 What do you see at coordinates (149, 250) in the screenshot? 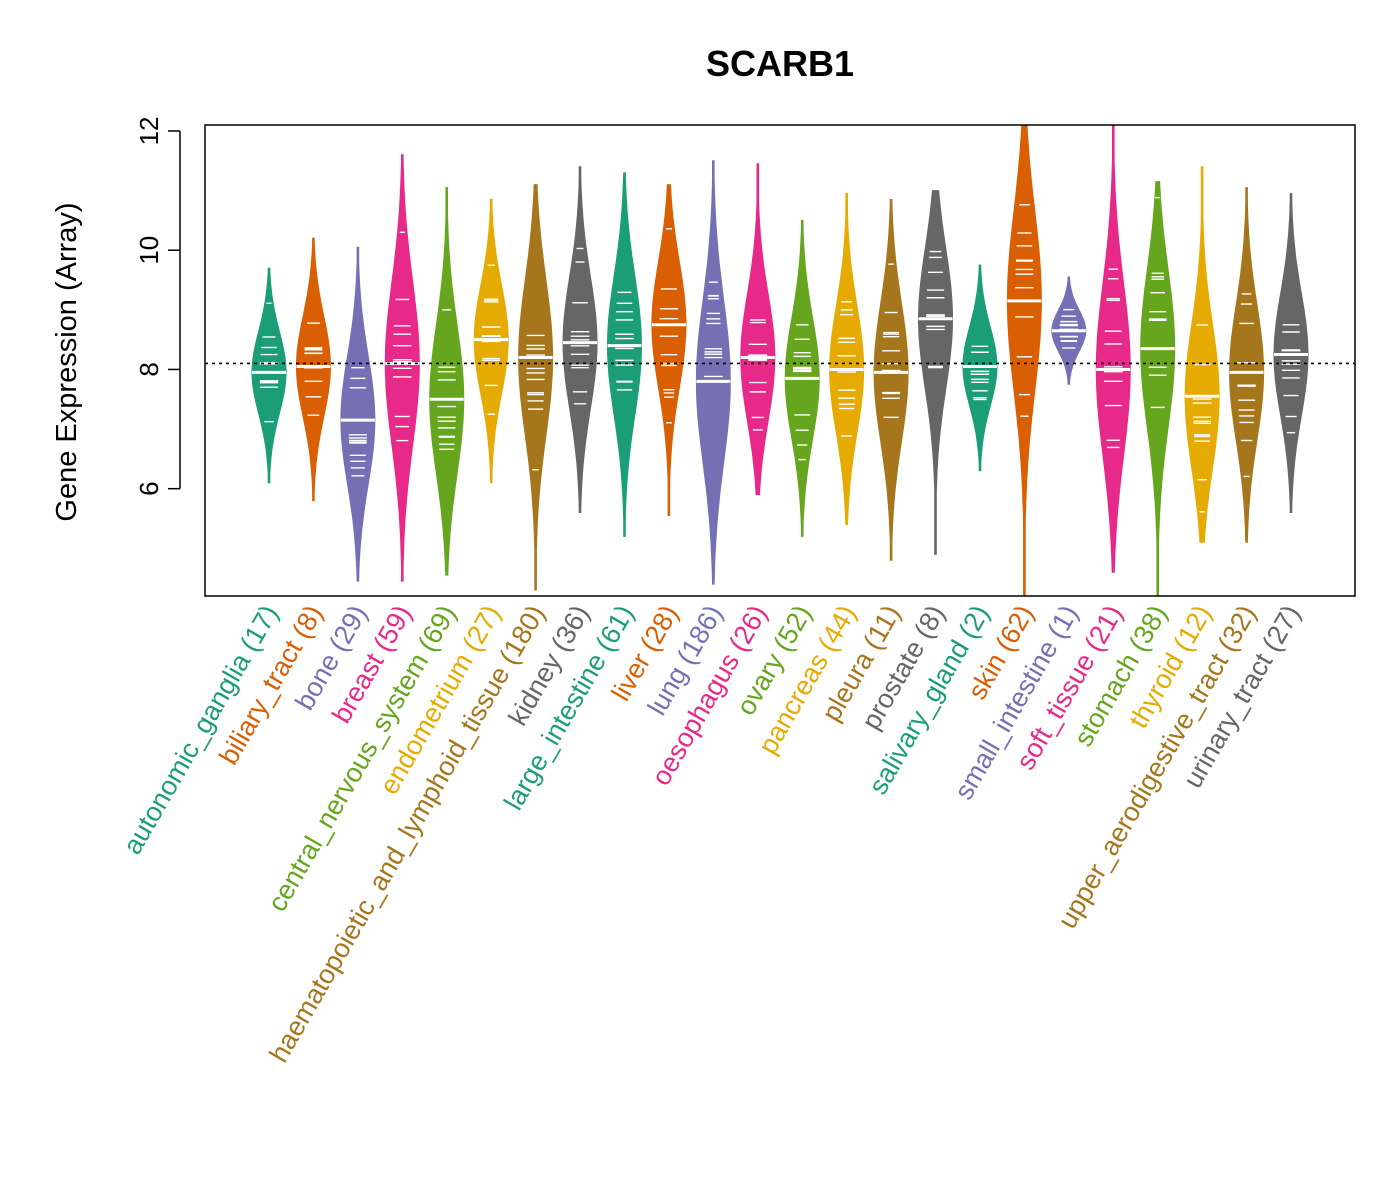
I see `y-tick-label: 10` at bounding box center [149, 250].